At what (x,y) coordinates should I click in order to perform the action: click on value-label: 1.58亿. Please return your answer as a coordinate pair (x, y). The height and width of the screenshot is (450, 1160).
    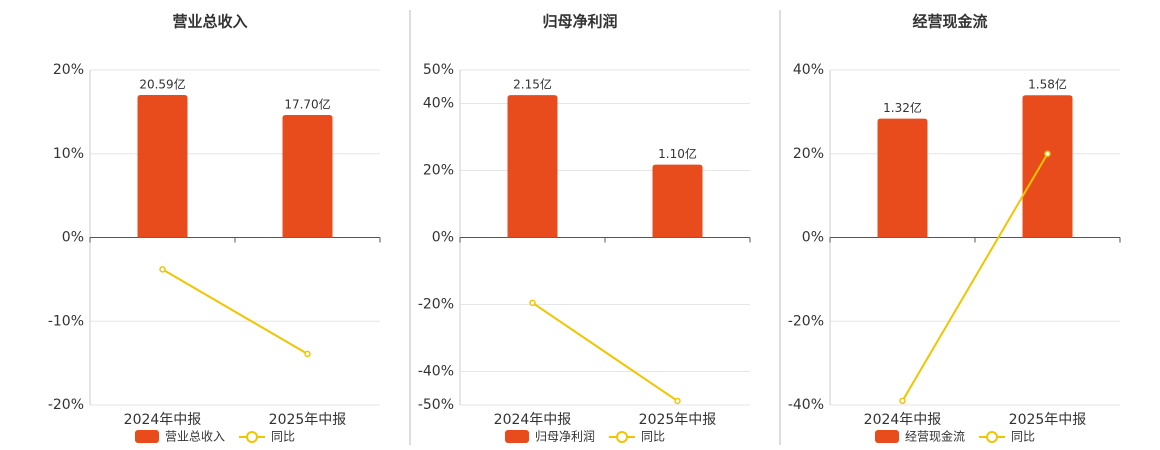
    Looking at the image, I should click on (1047, 84).